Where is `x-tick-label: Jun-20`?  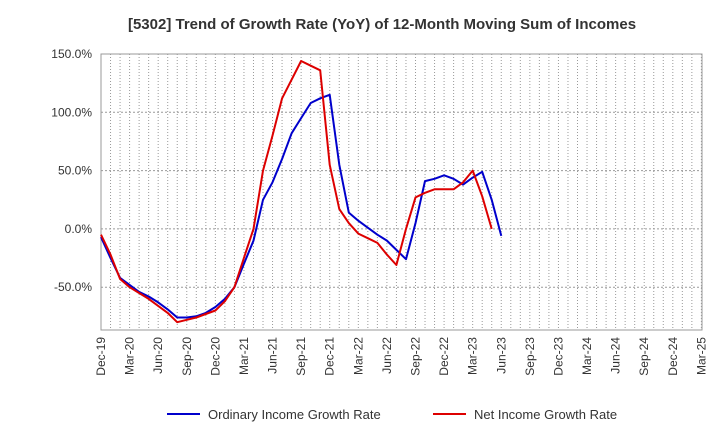
x-tick-label: Jun-20 is located at coordinates (158, 355).